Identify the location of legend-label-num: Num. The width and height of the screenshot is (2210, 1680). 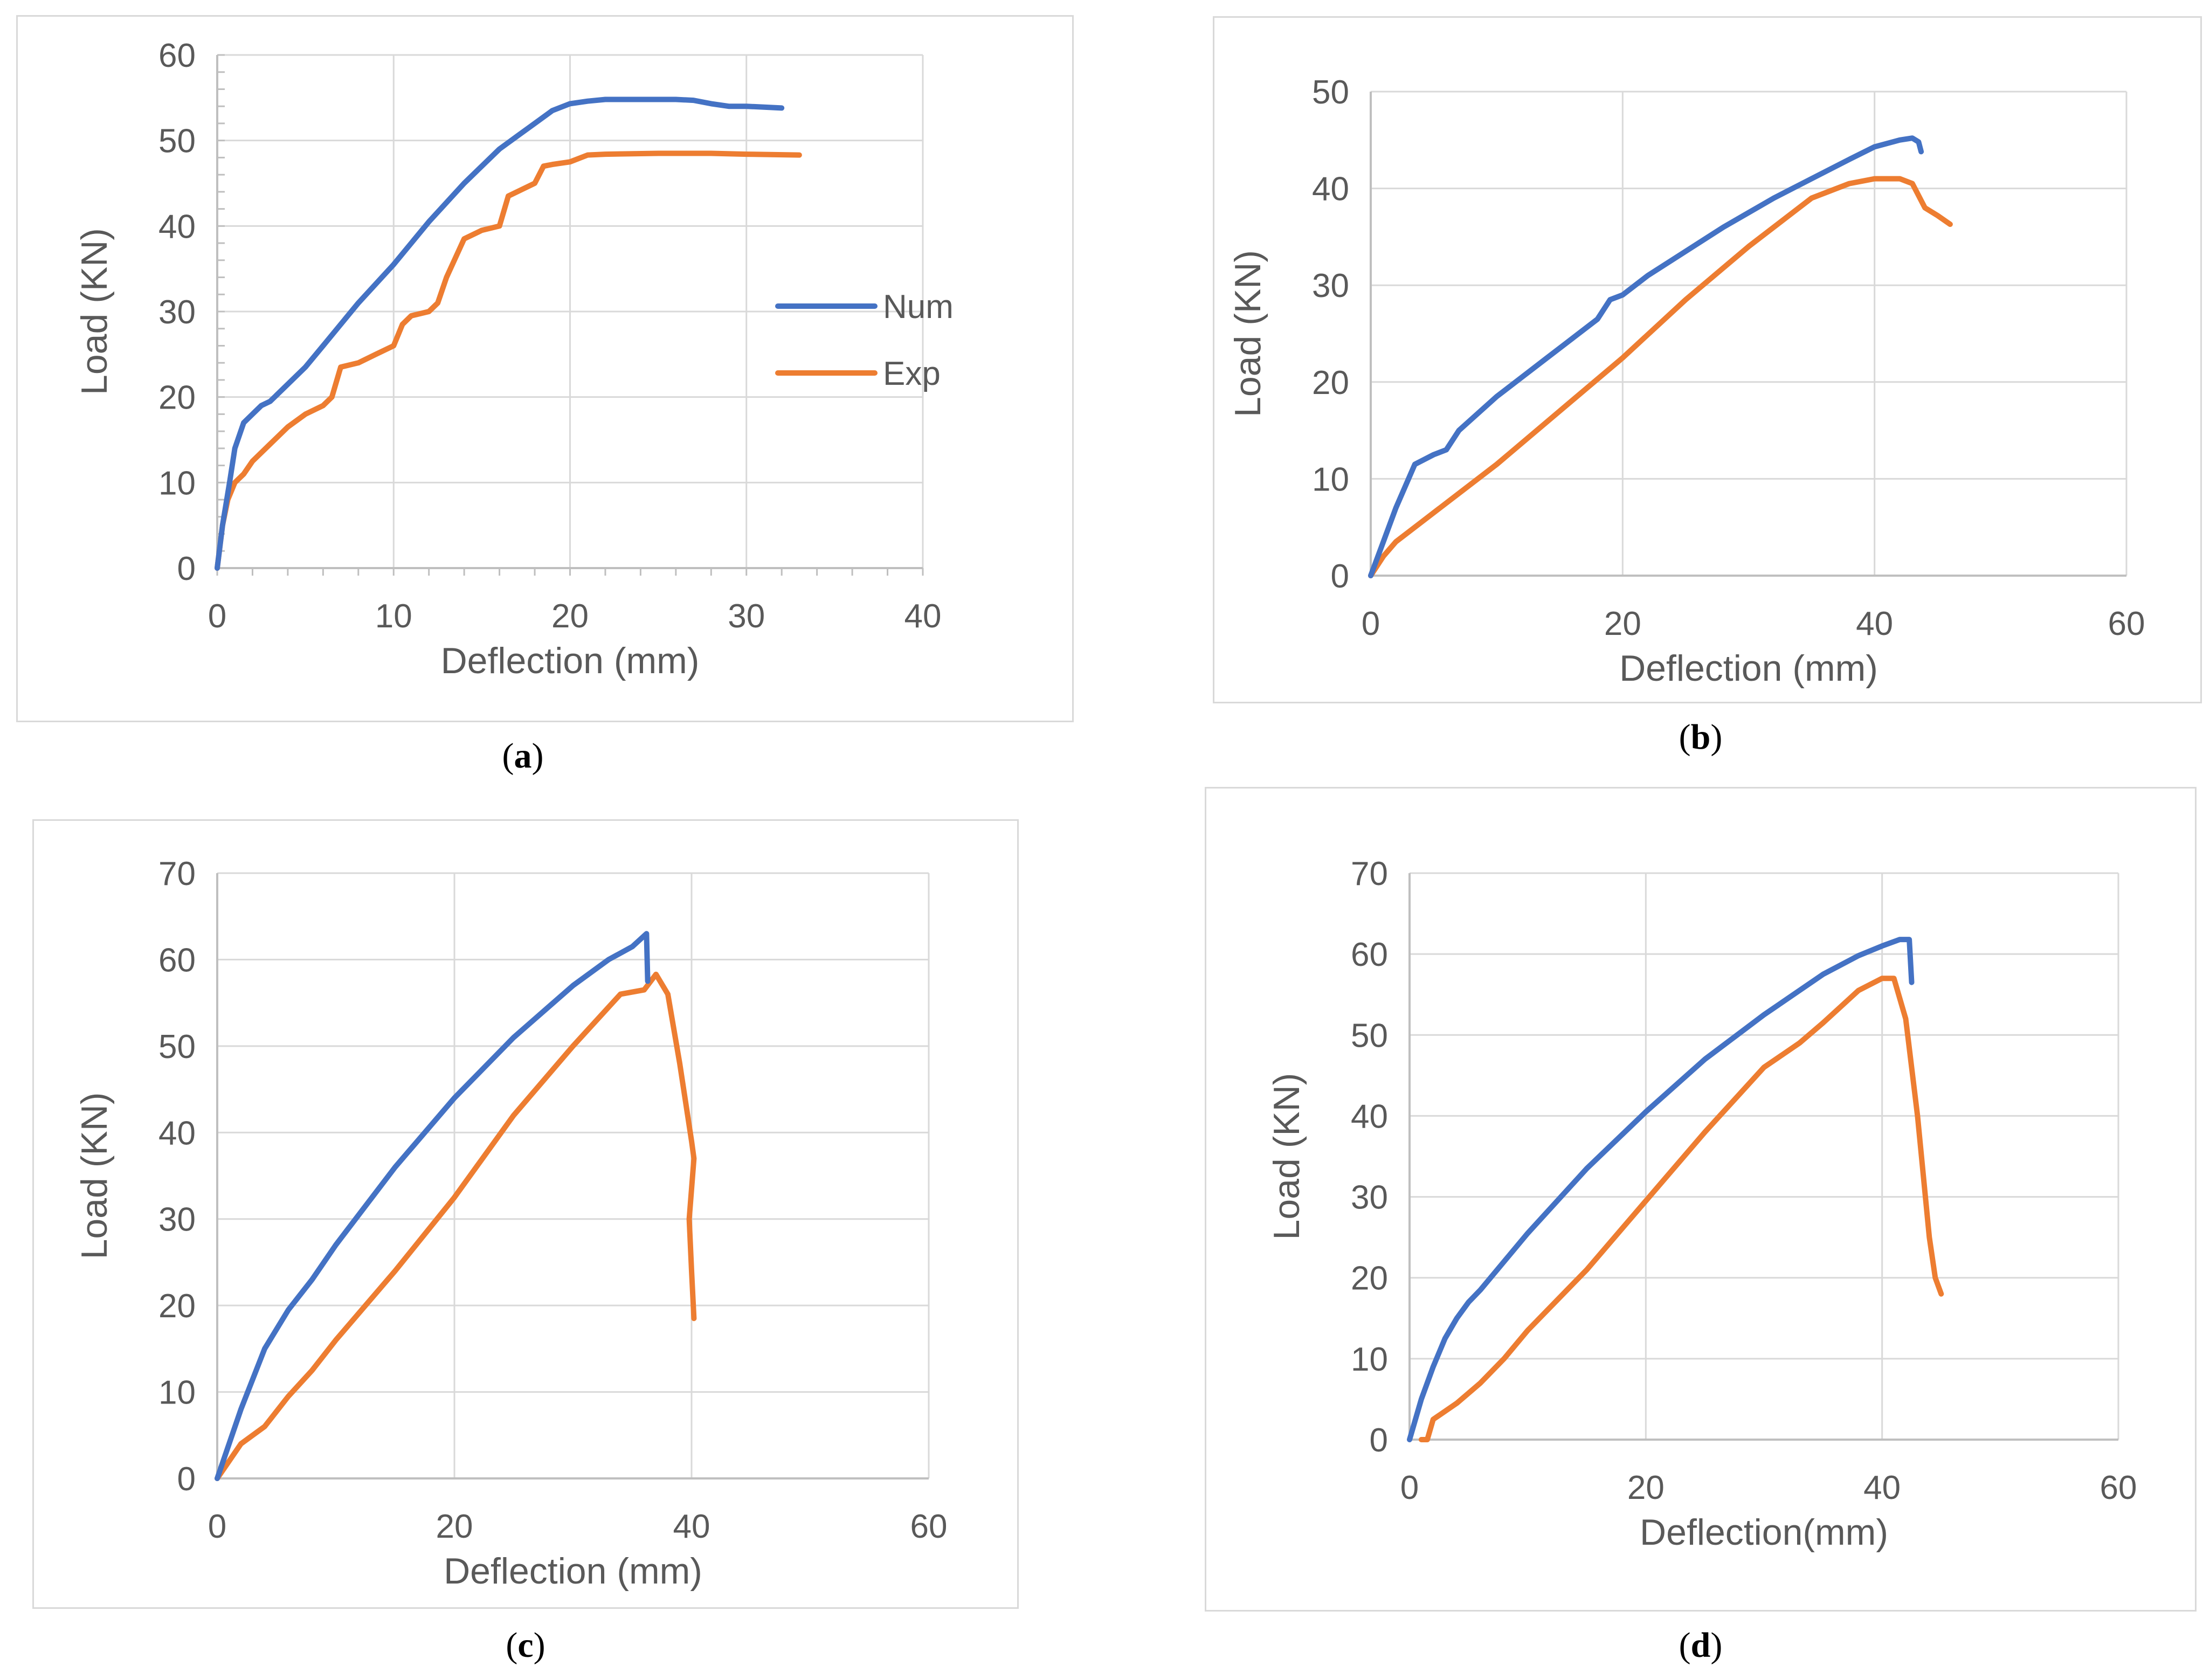
(918, 307).